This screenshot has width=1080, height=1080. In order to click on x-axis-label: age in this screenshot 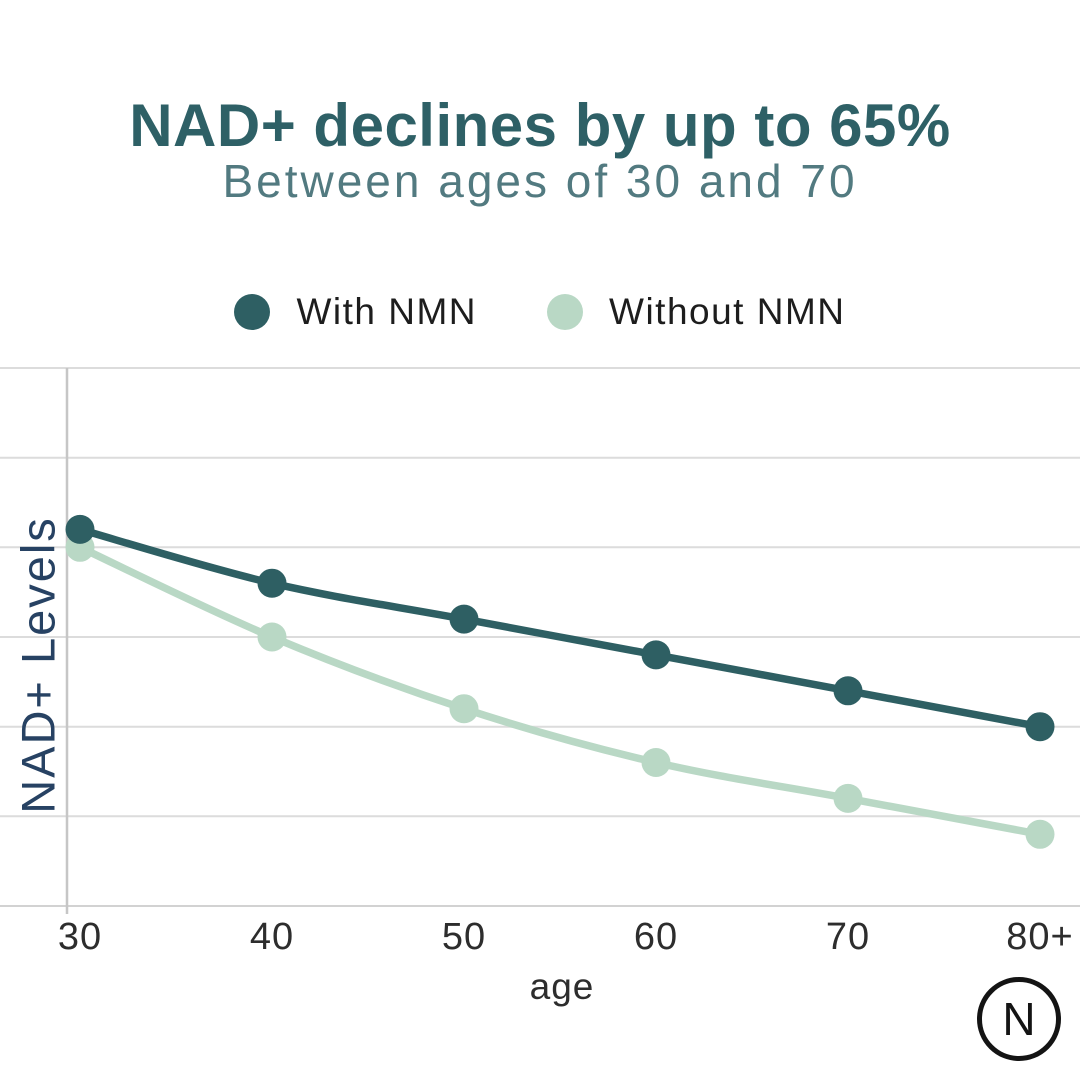, I will do `click(562, 986)`.